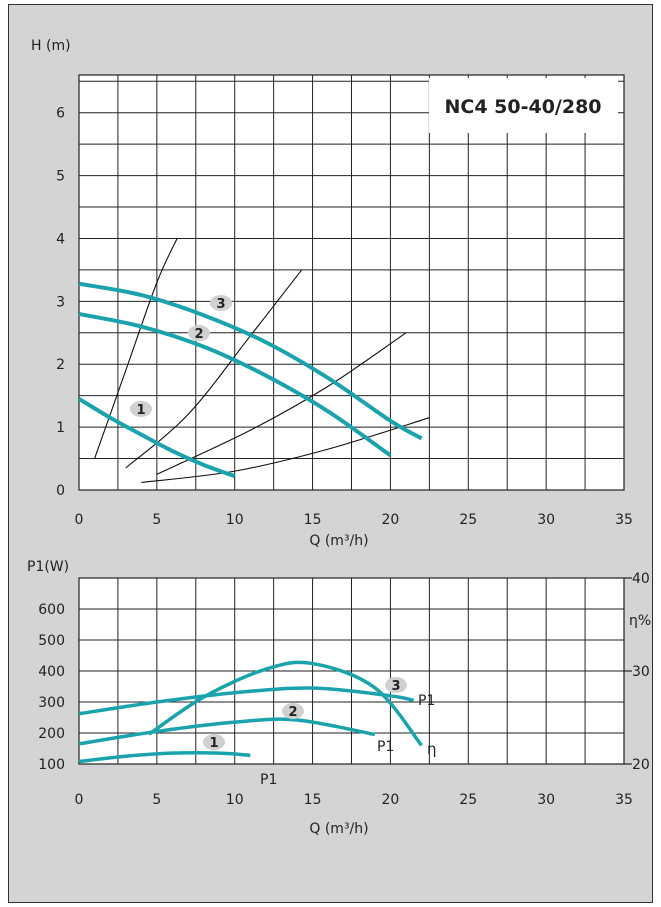  I want to click on speed-badge-label: 3, so click(220, 304).